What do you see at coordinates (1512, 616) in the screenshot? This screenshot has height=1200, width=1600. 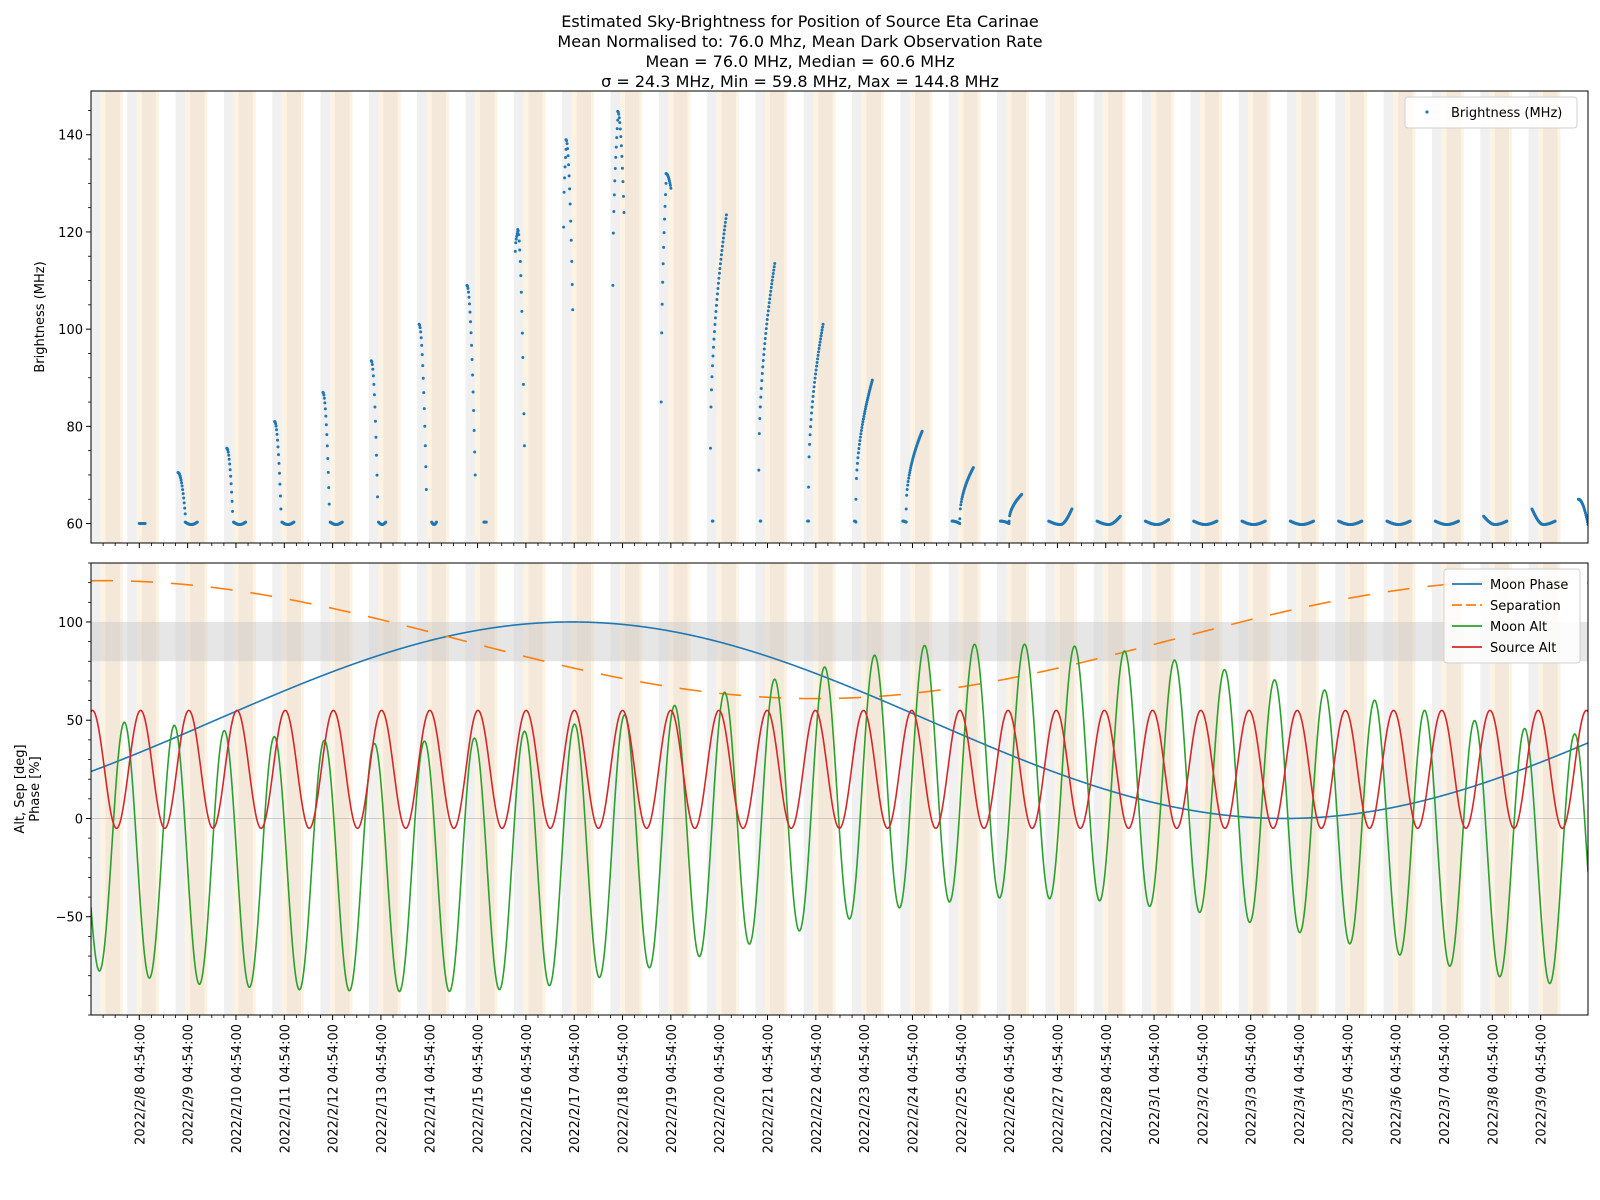 I see `legend-bottom` at bounding box center [1512, 616].